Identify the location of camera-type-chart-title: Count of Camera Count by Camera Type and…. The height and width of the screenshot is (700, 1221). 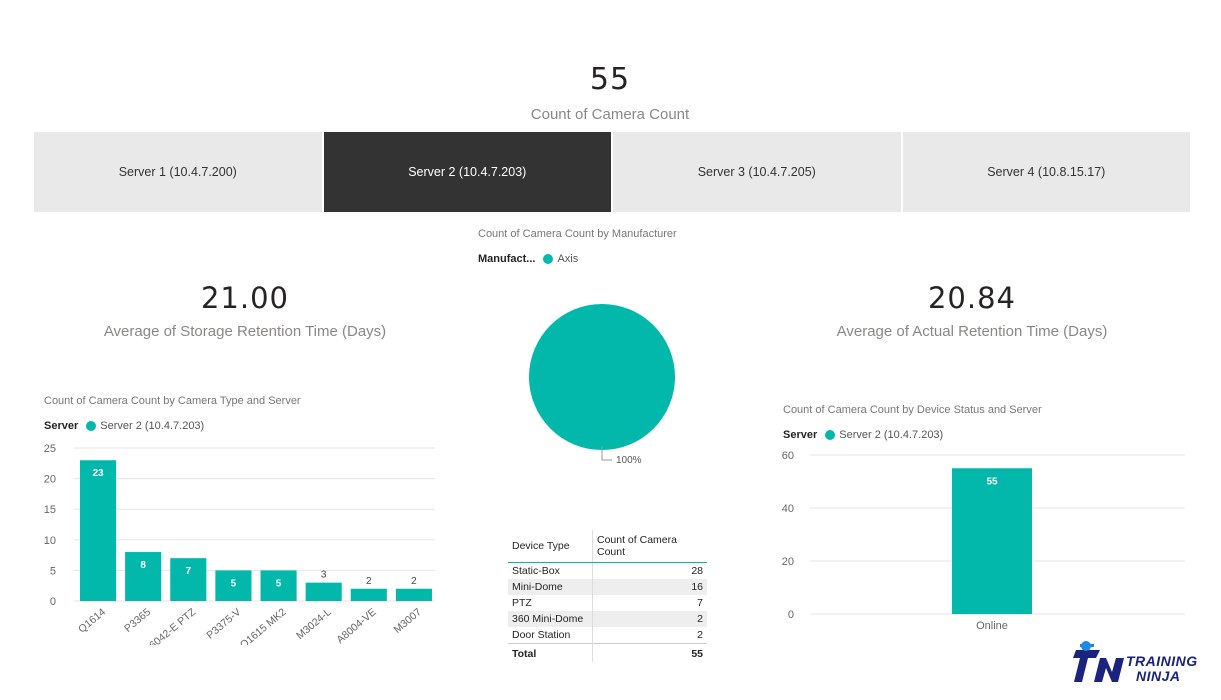
(172, 401).